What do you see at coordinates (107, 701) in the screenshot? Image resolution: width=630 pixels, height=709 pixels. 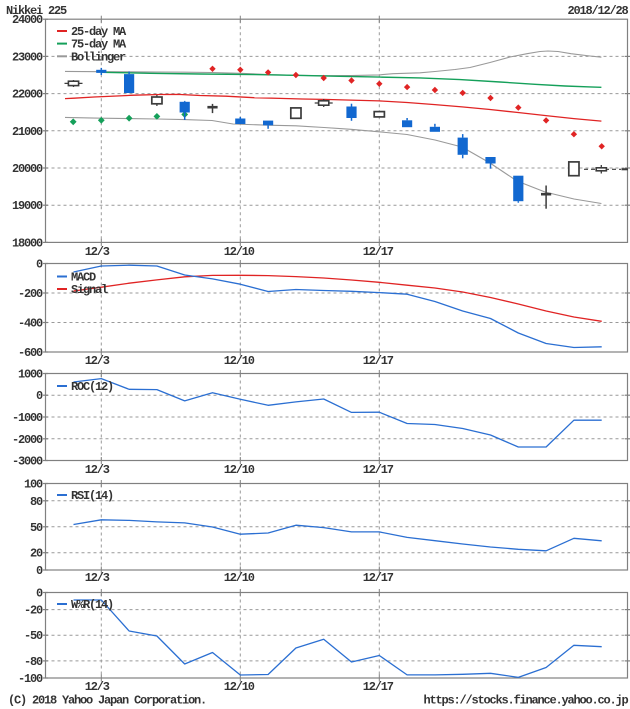 I see `svg-text:(C) 2018 Yahoo Japan Corporati: (C) 2018 Yahoo Japan Corporation.` at bounding box center [107, 701].